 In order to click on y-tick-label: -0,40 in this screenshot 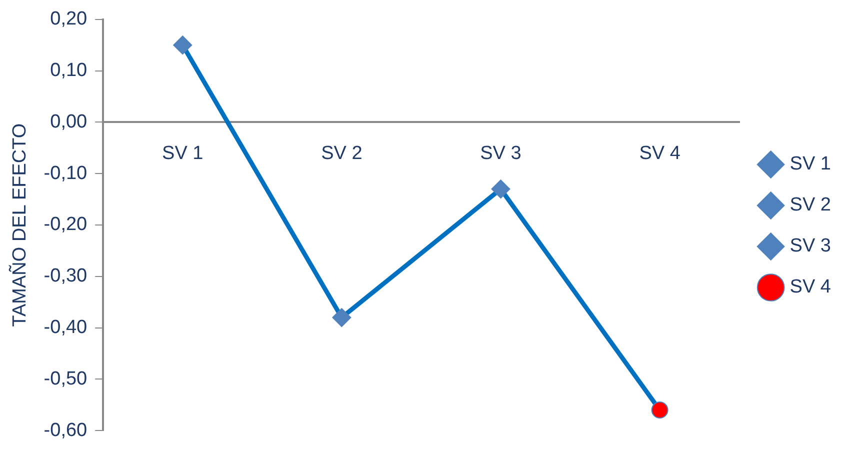, I will do `click(66, 327)`.